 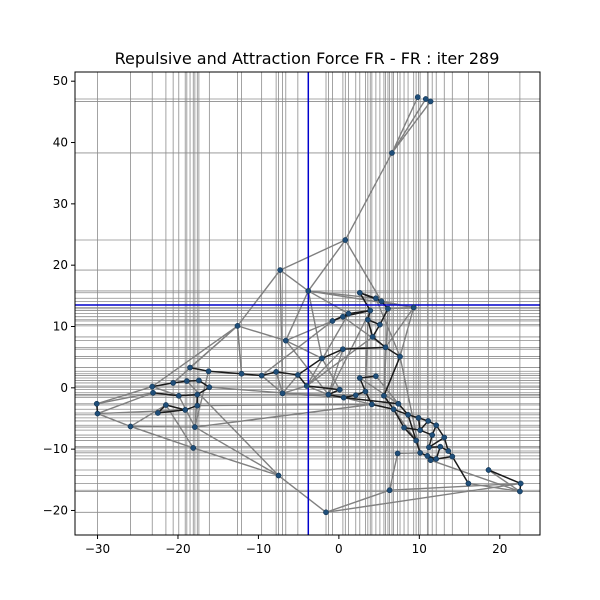 What do you see at coordinates (55, 449) in the screenshot?
I see `y-tick-label: −10` at bounding box center [55, 449].